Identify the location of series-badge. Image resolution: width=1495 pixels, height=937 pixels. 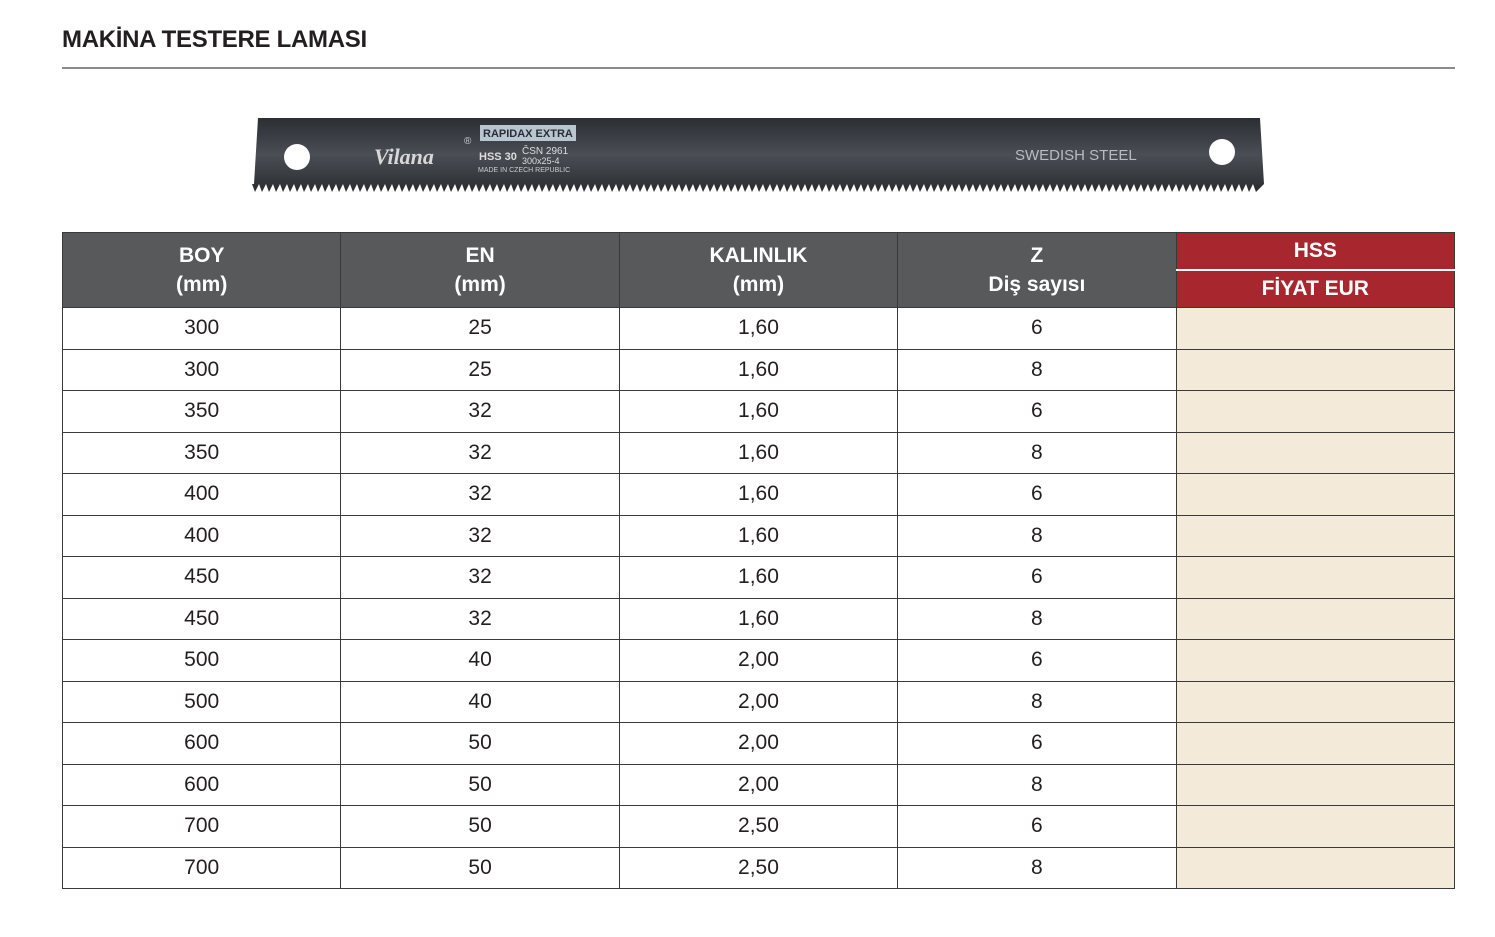
(528, 133).